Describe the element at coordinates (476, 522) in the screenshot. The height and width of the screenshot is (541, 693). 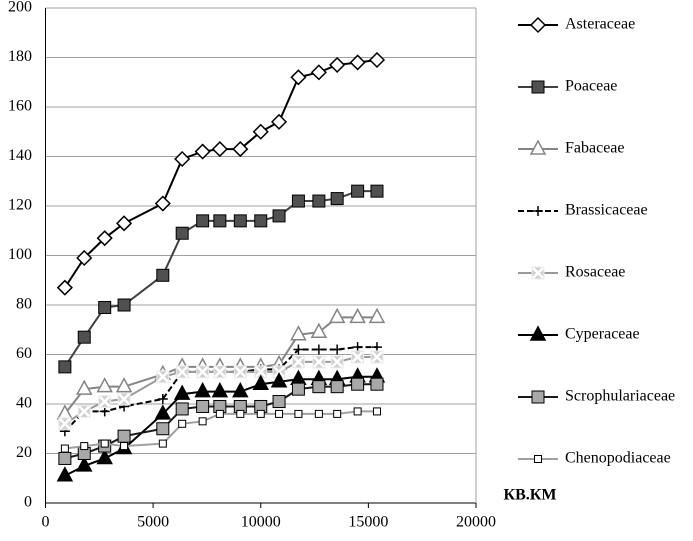
I see `x-tick-label: 20000` at that location.